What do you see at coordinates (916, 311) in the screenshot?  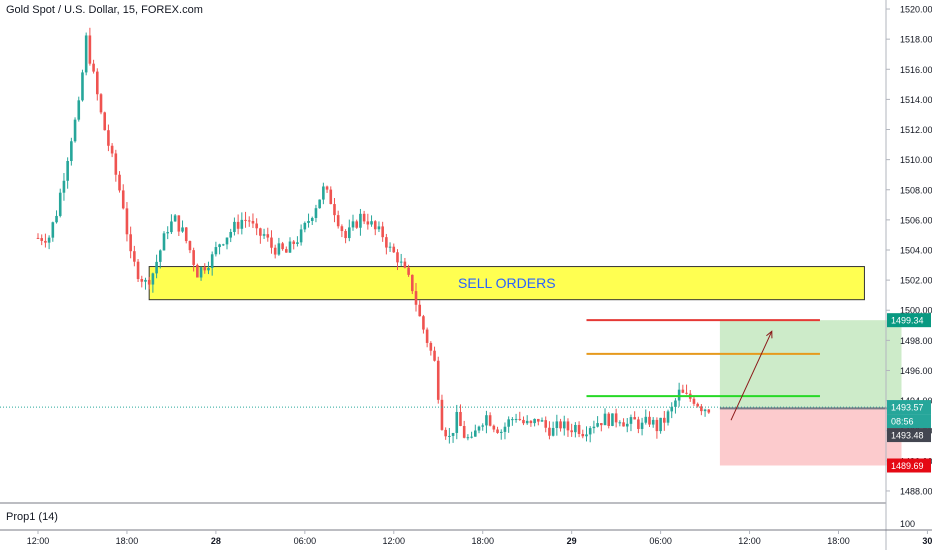 I see `price-tick-label: 1500.00` at bounding box center [916, 311].